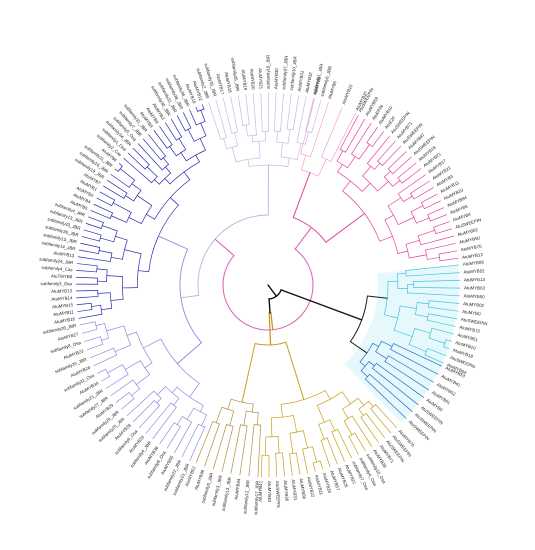 Image resolution: width=535 pixels, height=550 pixels. I want to click on leaf-label: AtuMYB19, so click(244, 80).